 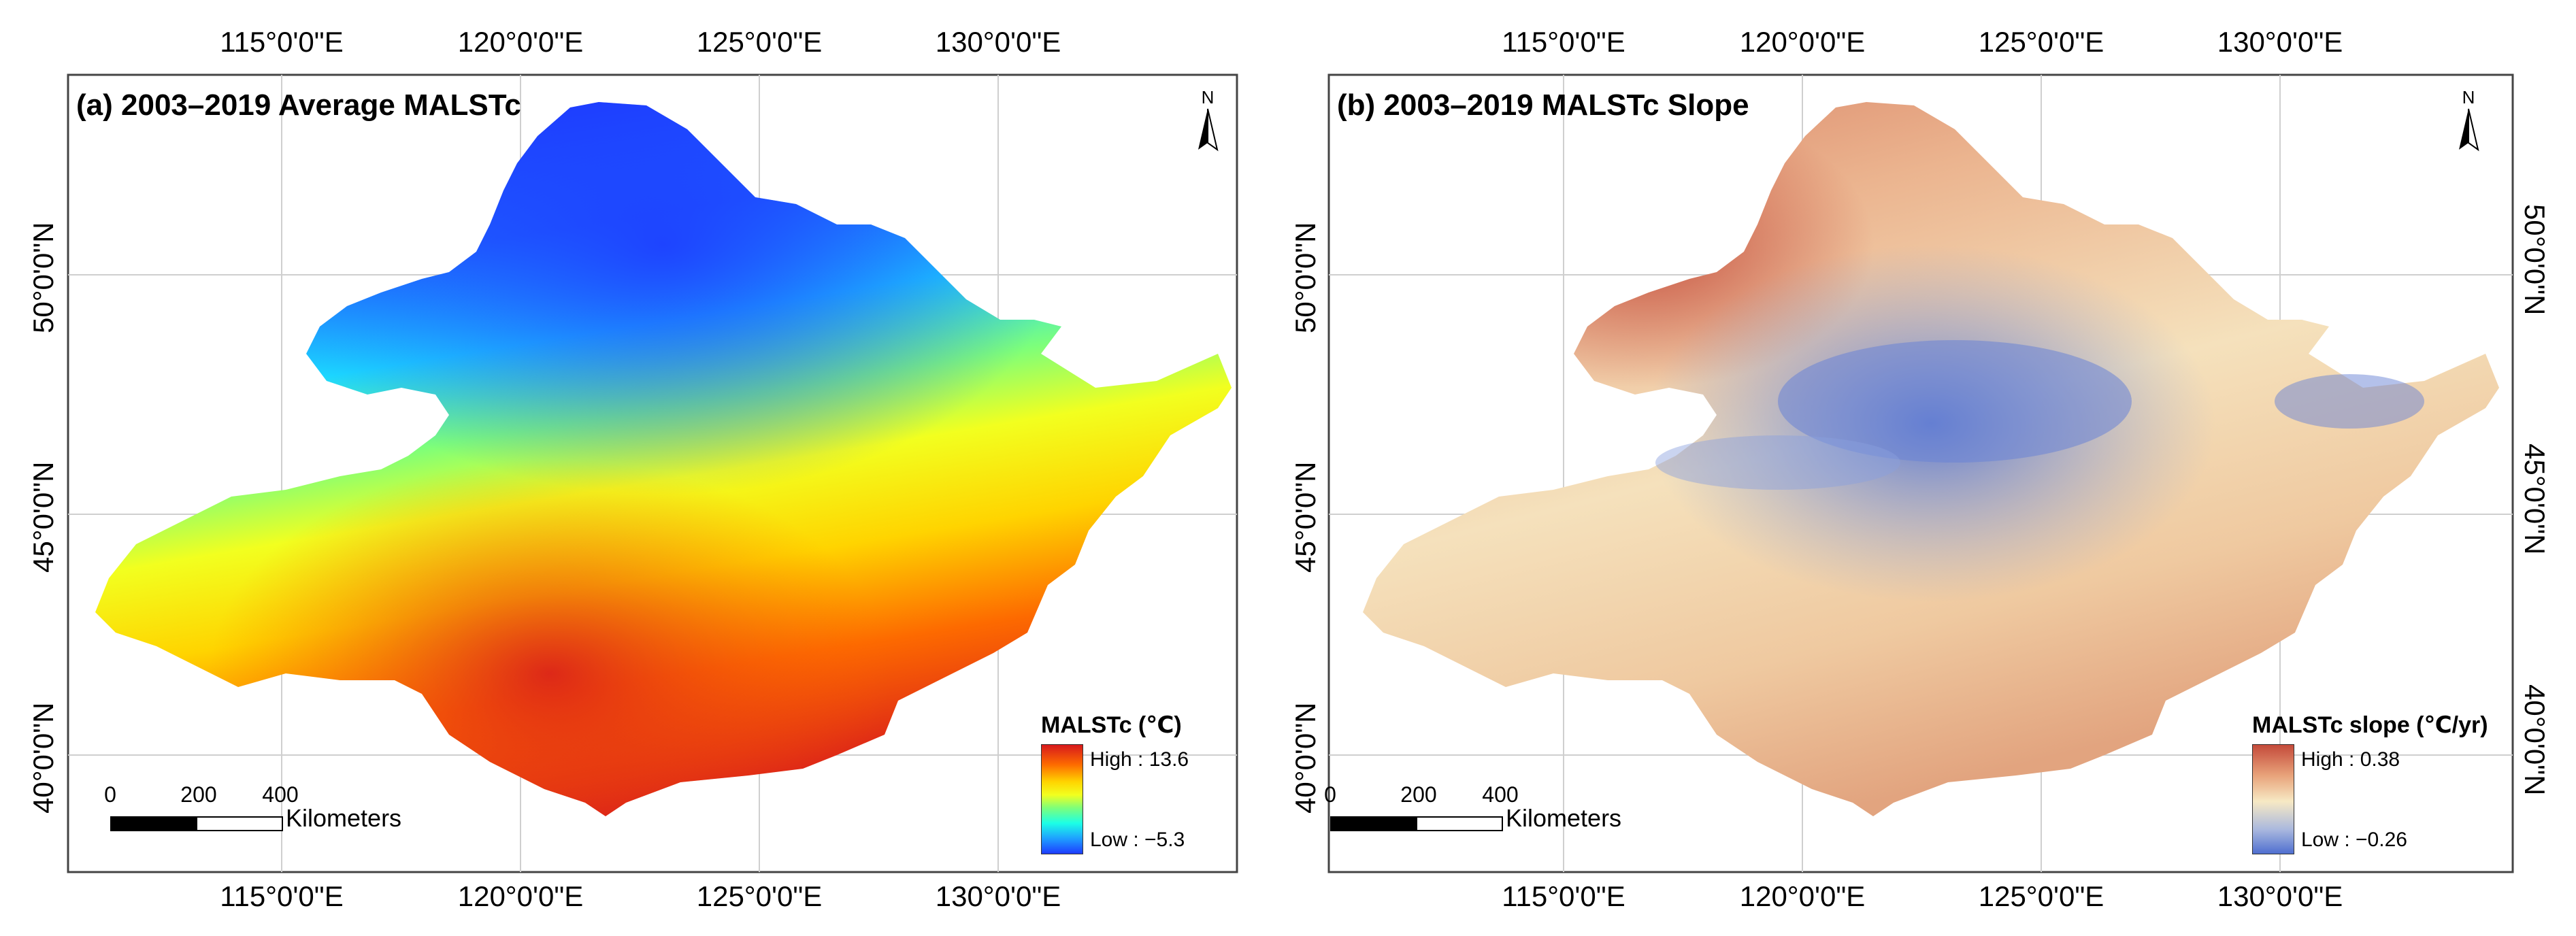 What do you see at coordinates (1137, 840) in the screenshot?
I see `legend-low-a: Low : −5.3` at bounding box center [1137, 840].